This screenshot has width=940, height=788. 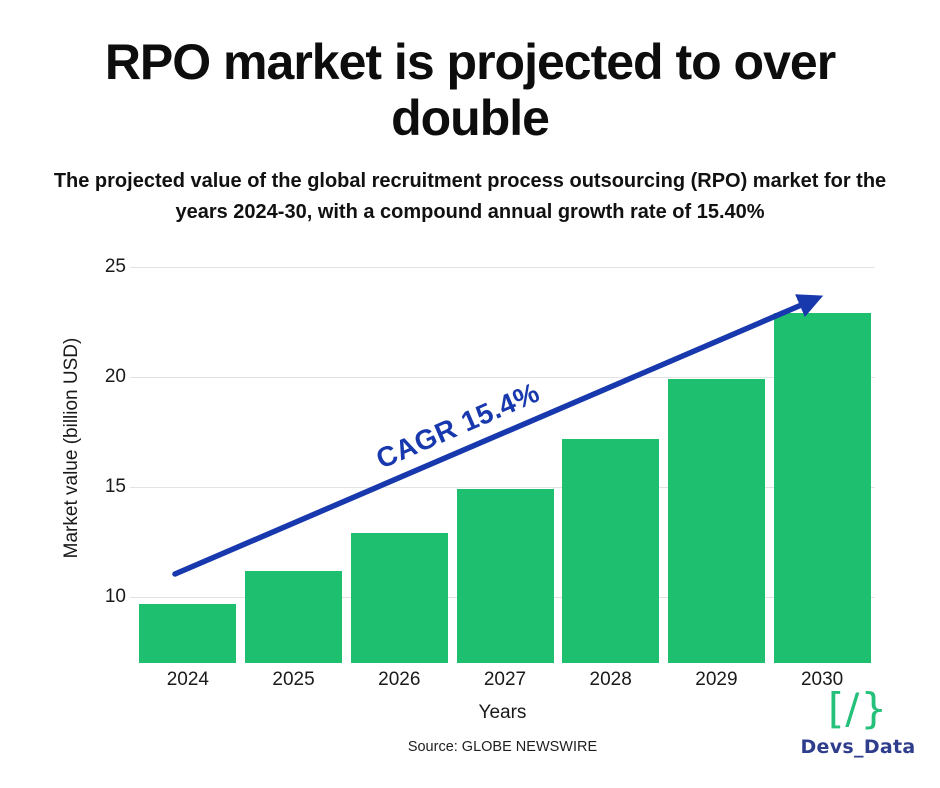 I want to click on y-tick-label-15: 15, so click(x=115, y=486).